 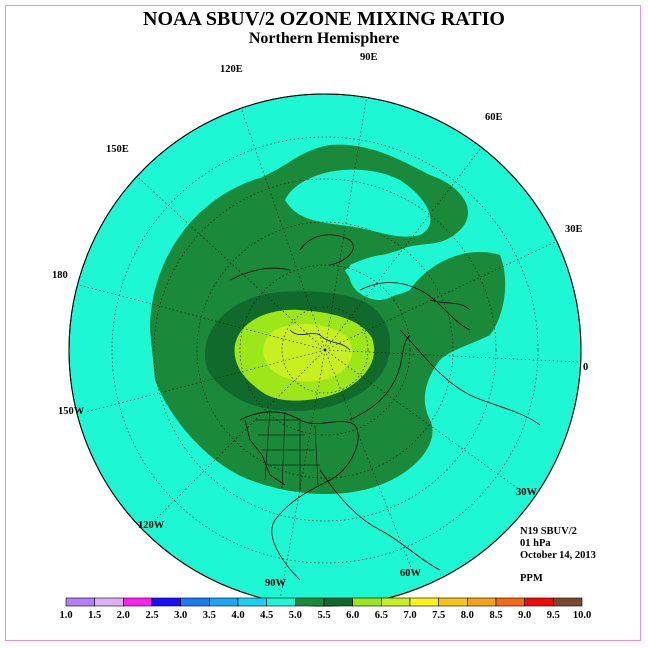 I want to click on pressure-label: 01 hPa, so click(x=535, y=543).